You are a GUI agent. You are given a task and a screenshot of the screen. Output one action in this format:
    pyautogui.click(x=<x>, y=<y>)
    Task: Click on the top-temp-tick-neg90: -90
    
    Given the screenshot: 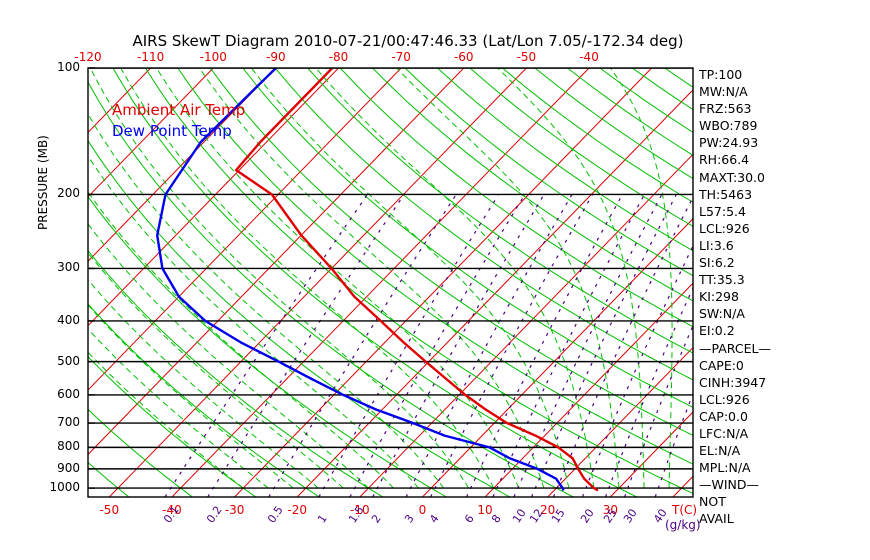 What is the action you would take?
    pyautogui.click(x=276, y=57)
    